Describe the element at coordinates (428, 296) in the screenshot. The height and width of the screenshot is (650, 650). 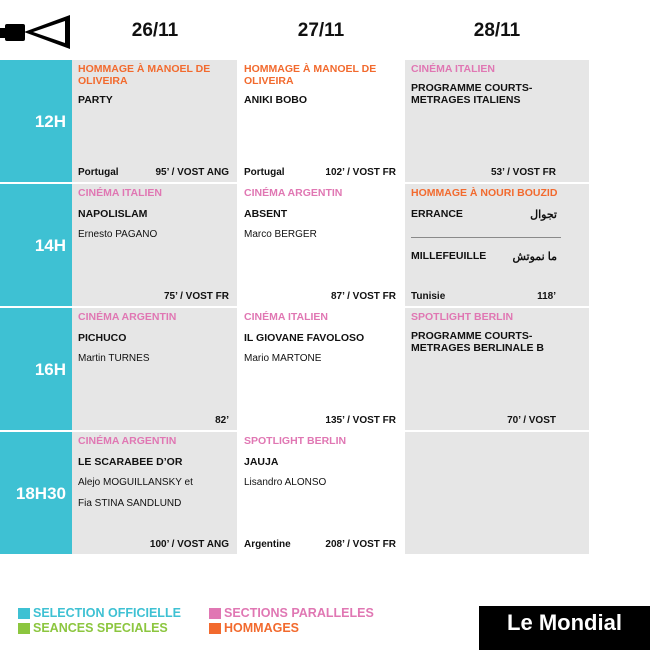
I see `film-country: Tunisie` at that location.